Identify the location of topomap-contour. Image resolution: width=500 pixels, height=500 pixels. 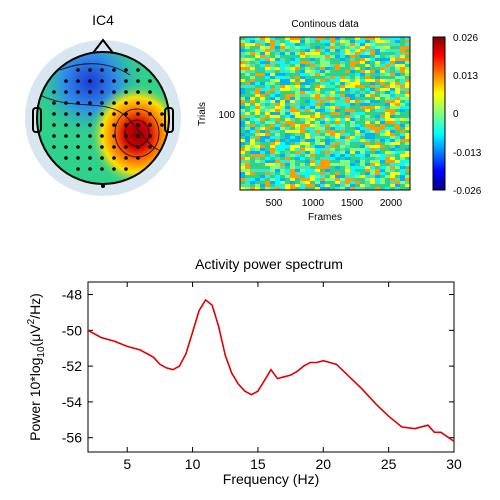
(95, 69).